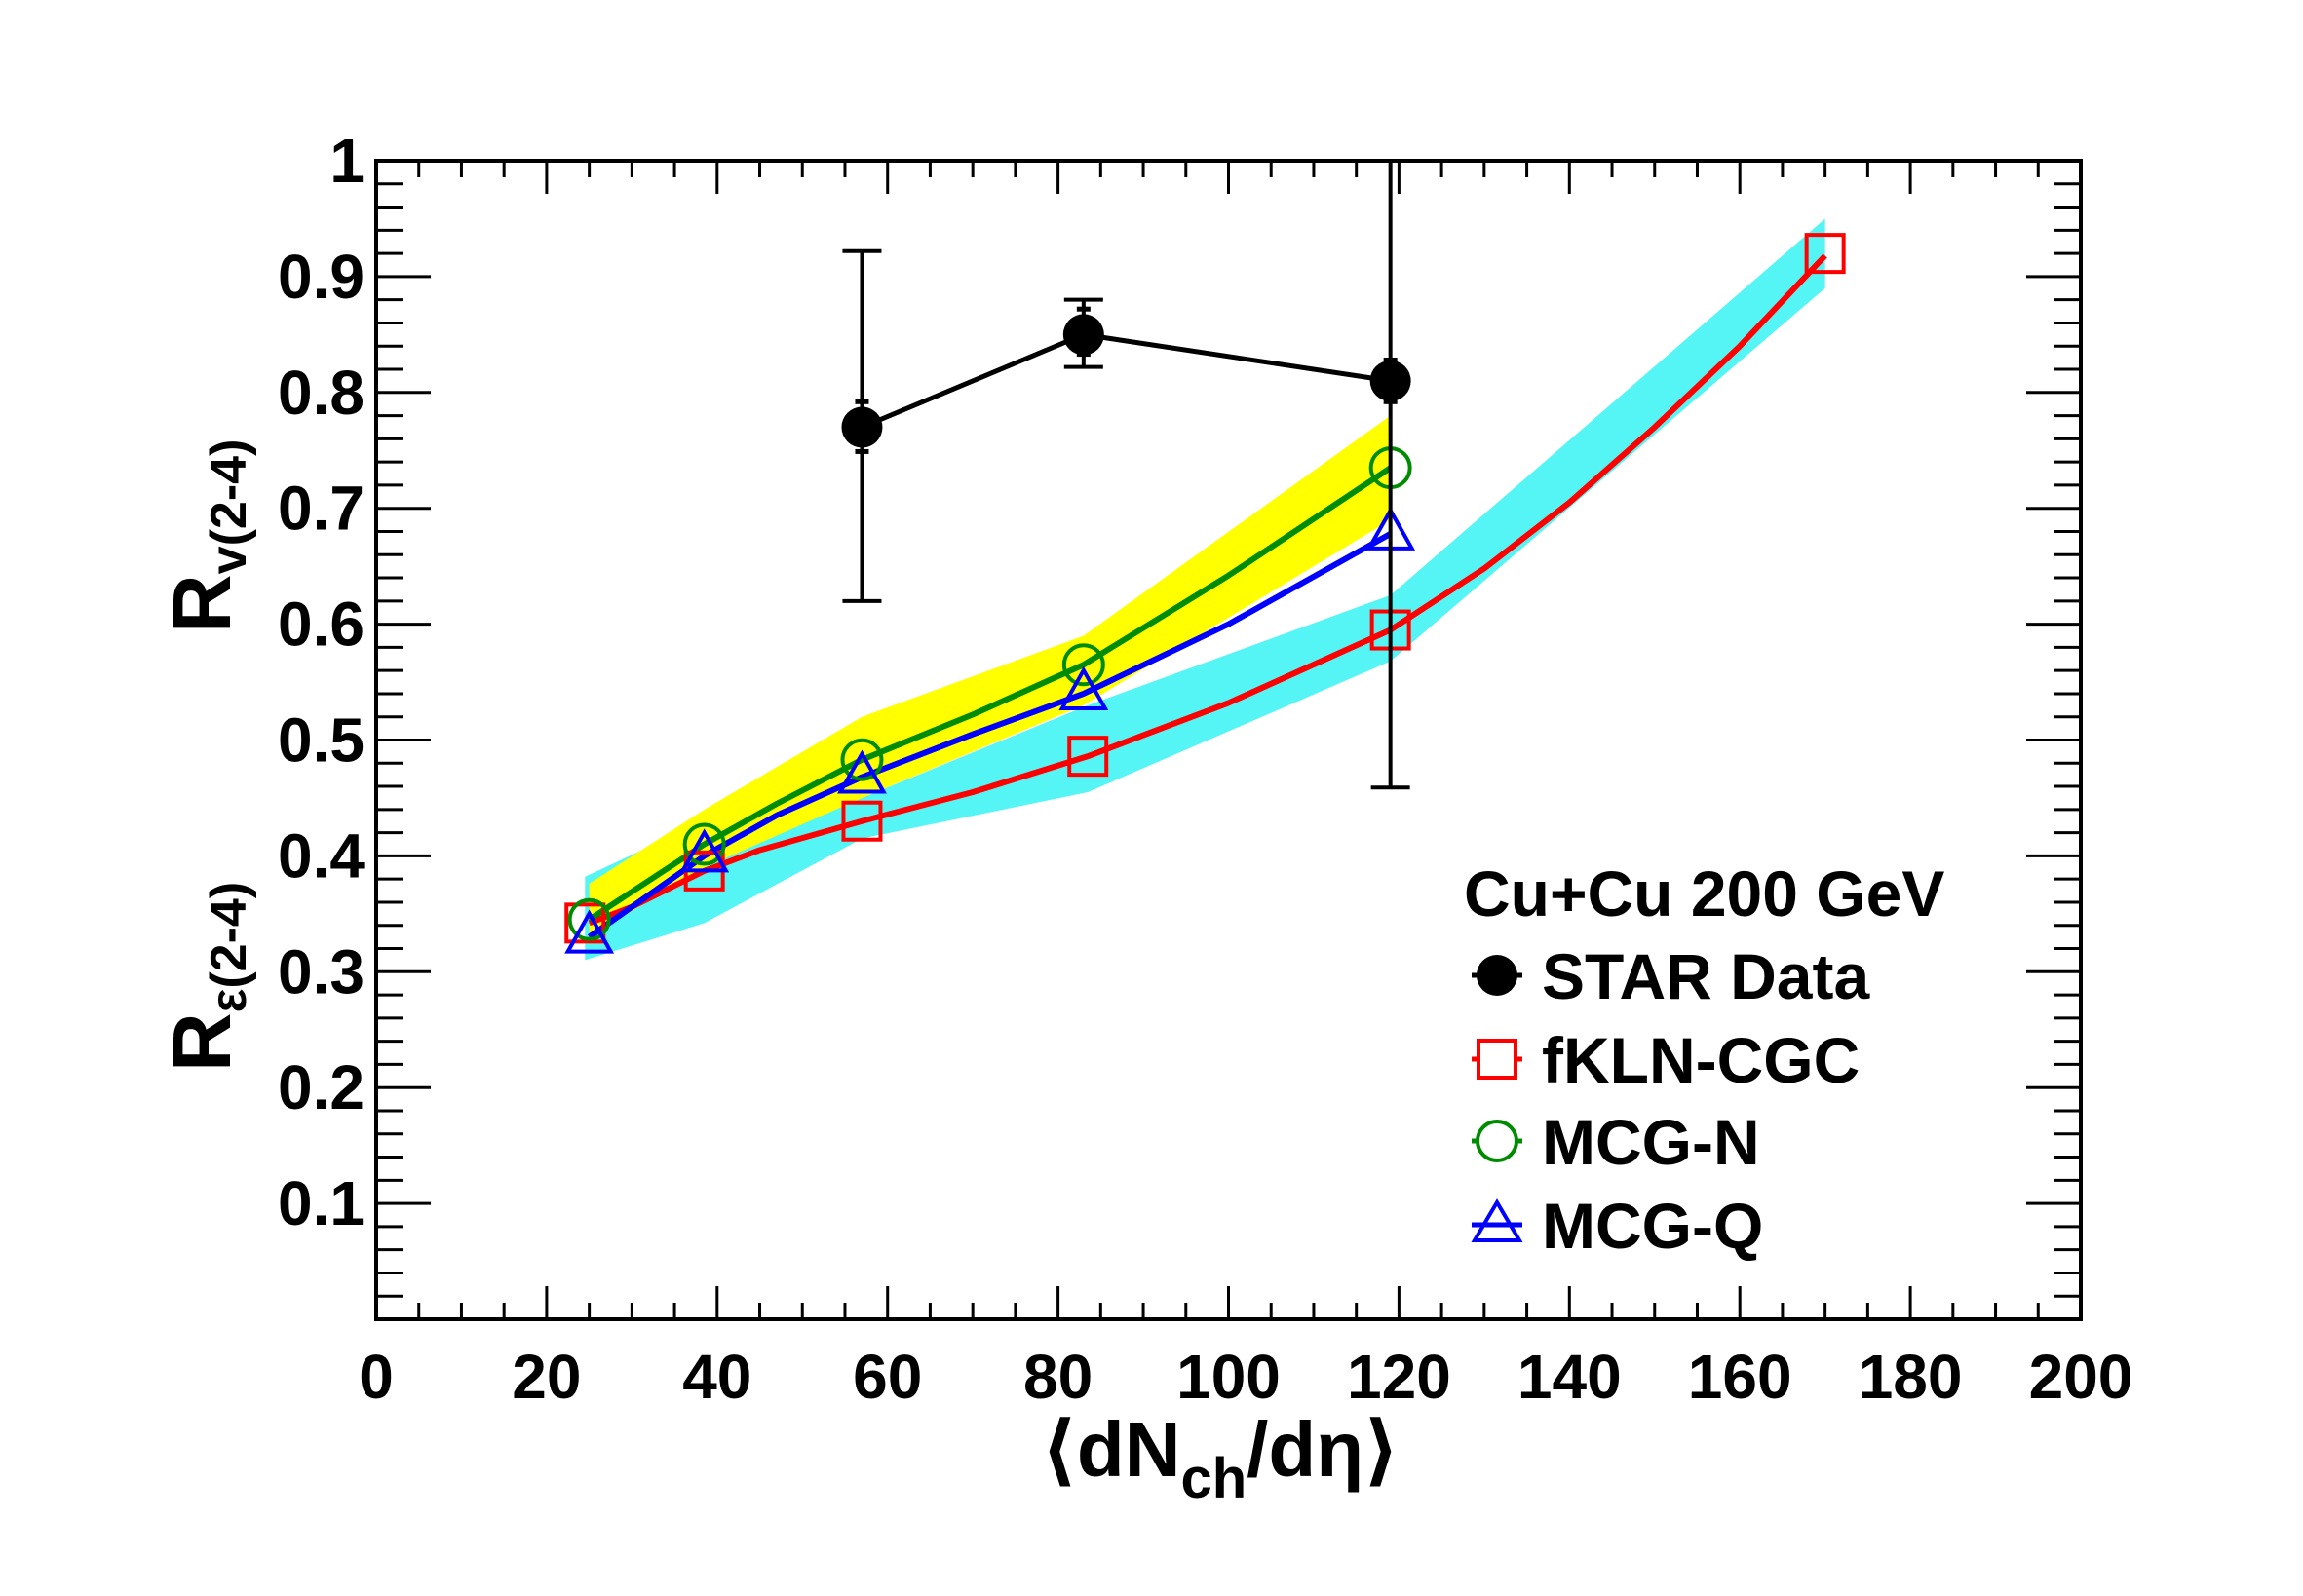  Describe the element at coordinates (1228, 1377) in the screenshot. I see `x-tick-label-5: 100` at that location.